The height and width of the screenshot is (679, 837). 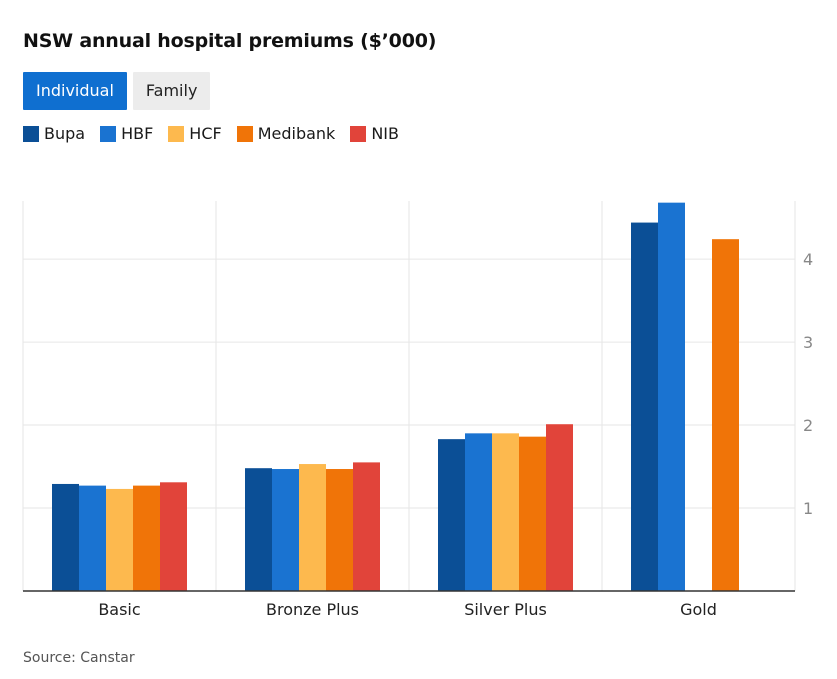 What do you see at coordinates (312, 609) in the screenshot?
I see `x-tick-label: Bronze Plus` at bounding box center [312, 609].